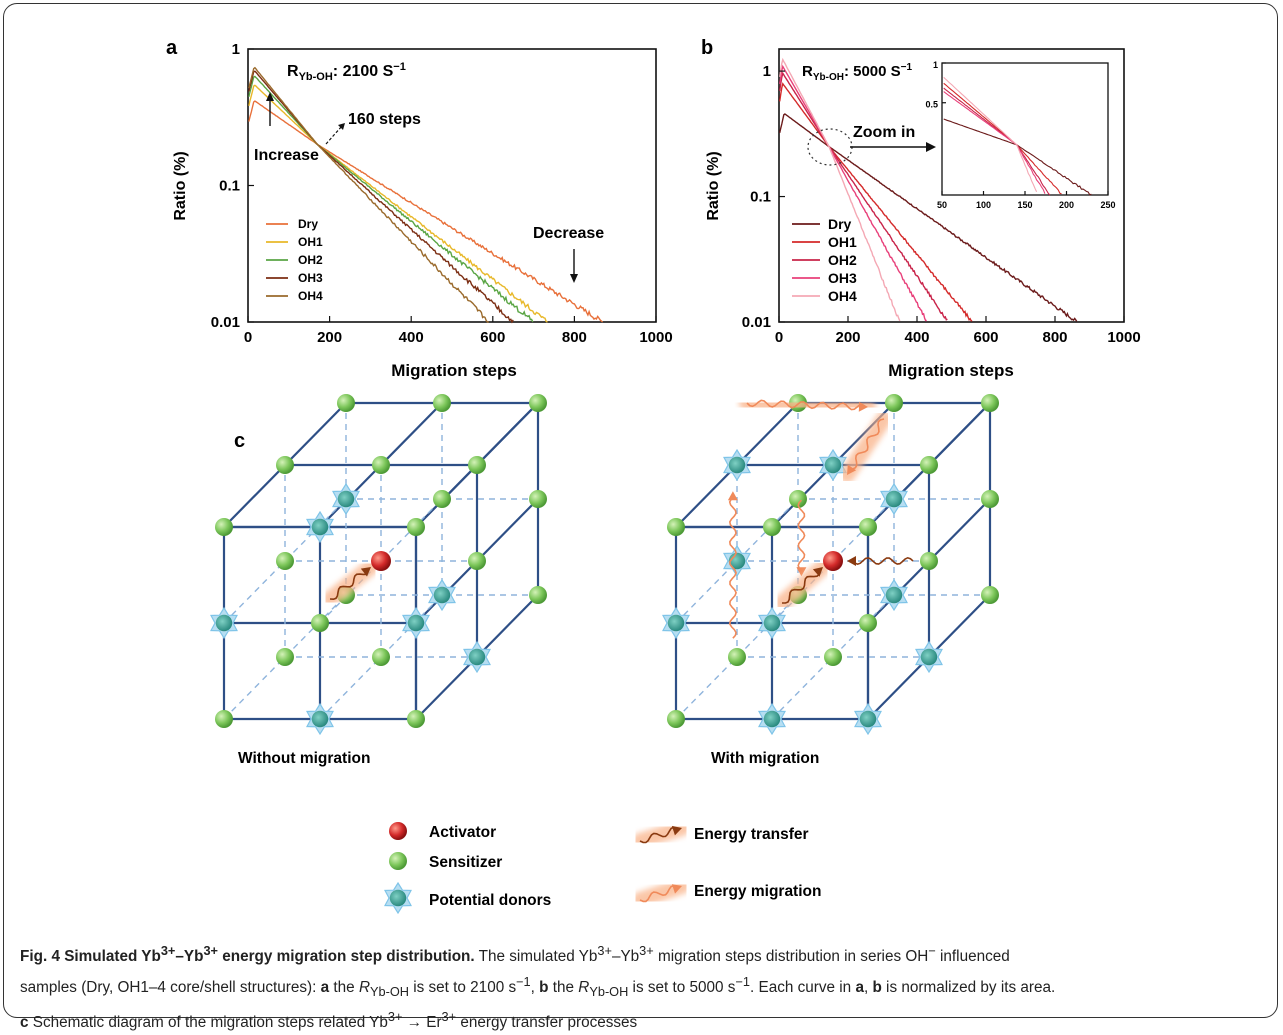 The width and height of the screenshot is (1283, 1035). What do you see at coordinates (842, 278) in the screenshot?
I see `legend-b-oh3: OH3` at bounding box center [842, 278].